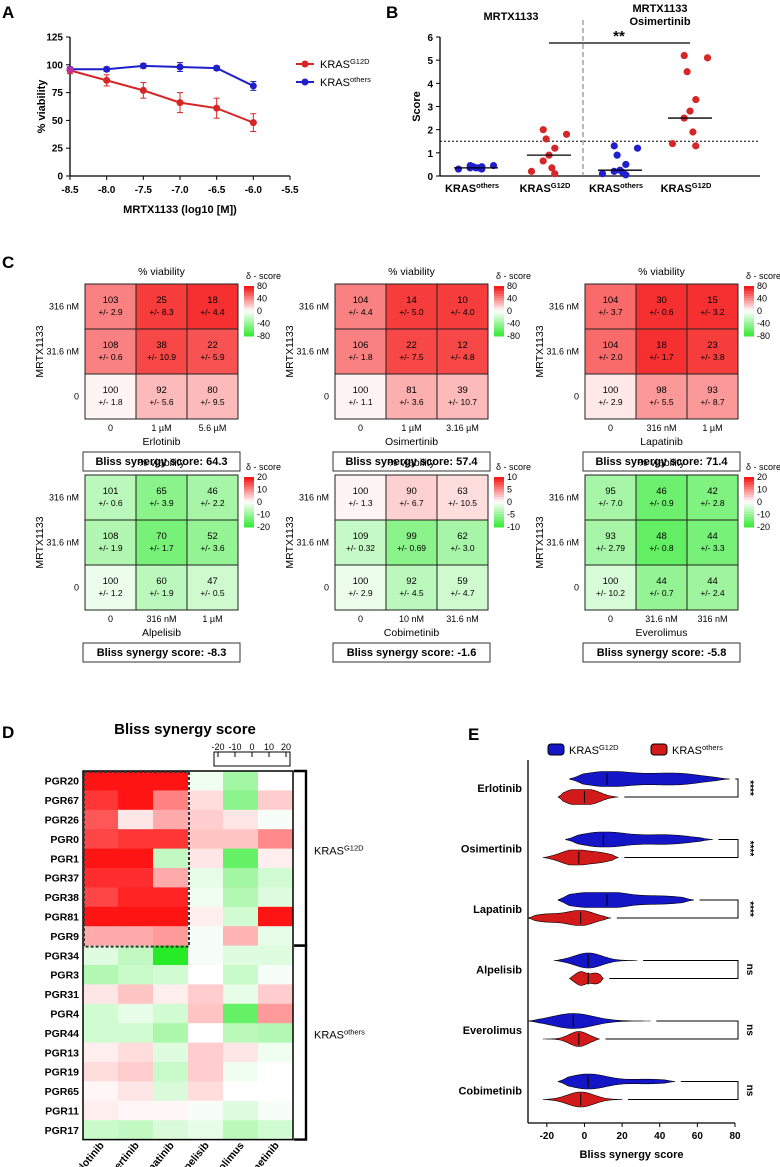 The width and height of the screenshot is (780, 1167). What do you see at coordinates (702, 185) in the screenshot?
I see `group-label-sup: G12D` at bounding box center [702, 185].